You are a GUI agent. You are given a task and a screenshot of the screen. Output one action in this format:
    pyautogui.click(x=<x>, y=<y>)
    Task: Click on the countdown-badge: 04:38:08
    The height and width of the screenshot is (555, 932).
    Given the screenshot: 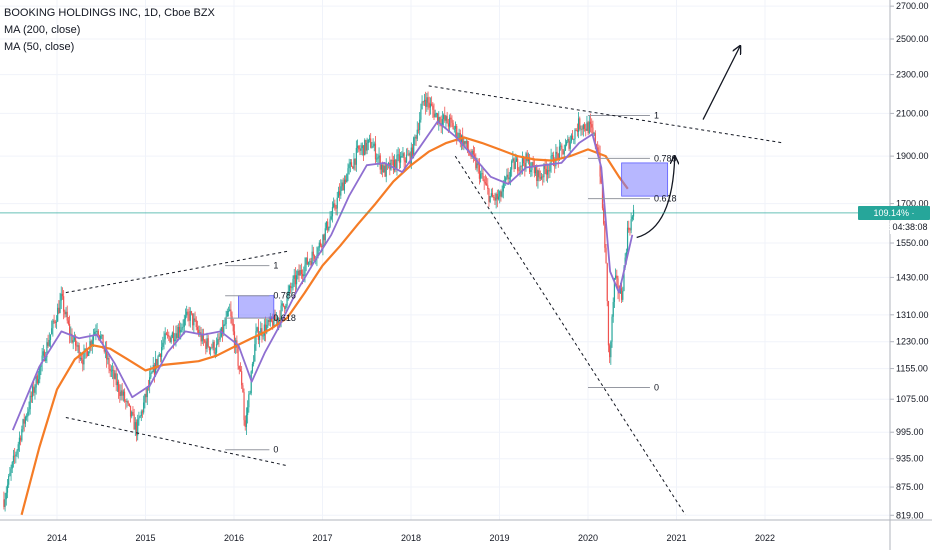 What is the action you would take?
    pyautogui.click(x=910, y=227)
    